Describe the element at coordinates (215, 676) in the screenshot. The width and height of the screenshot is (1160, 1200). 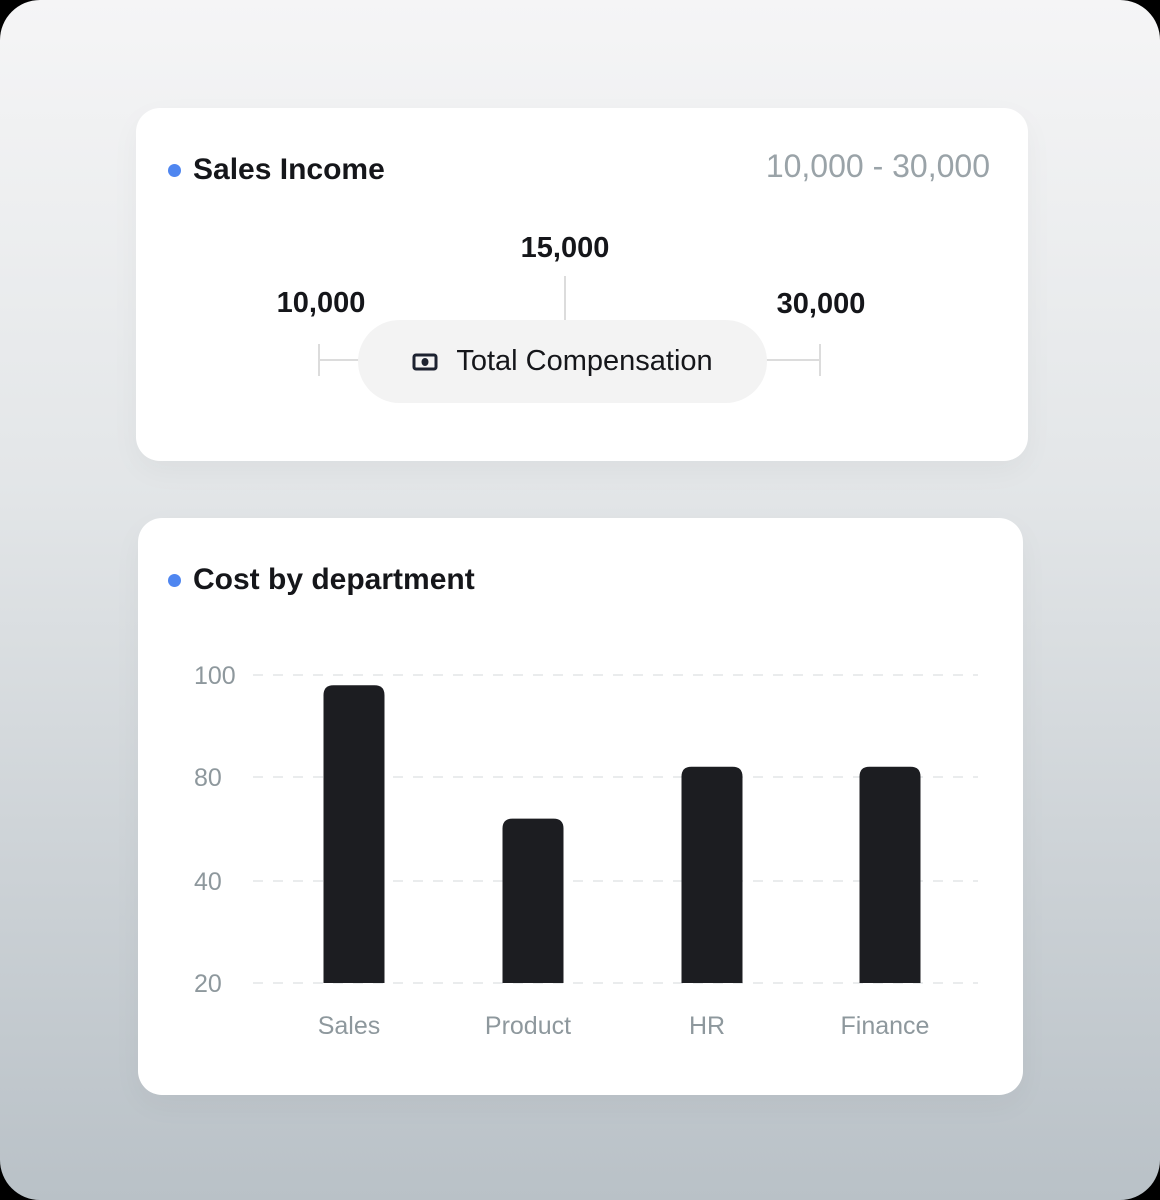
I see `y-tick-label: 100` at that location.